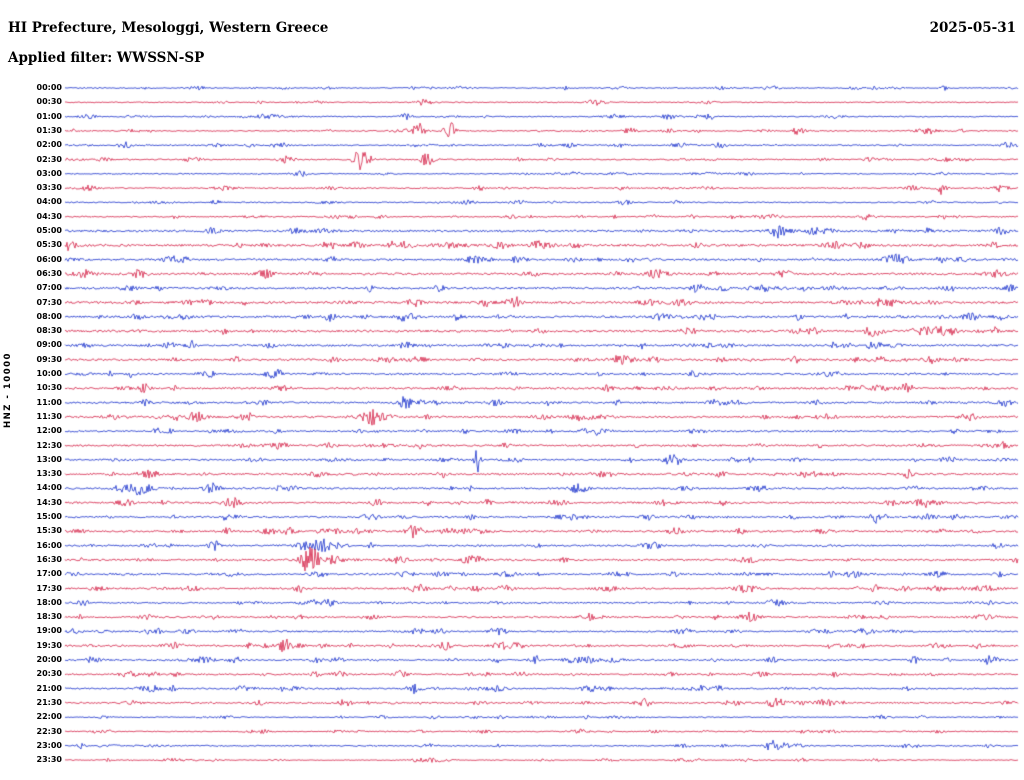 The height and width of the screenshot is (780, 1024). Describe the element at coordinates (49, 230) in the screenshot. I see `row-label: 05:00` at that location.